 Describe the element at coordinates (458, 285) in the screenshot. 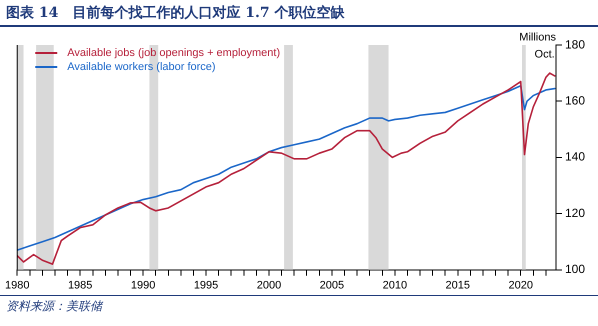

I see `x-tick-label: 2015` at that location.